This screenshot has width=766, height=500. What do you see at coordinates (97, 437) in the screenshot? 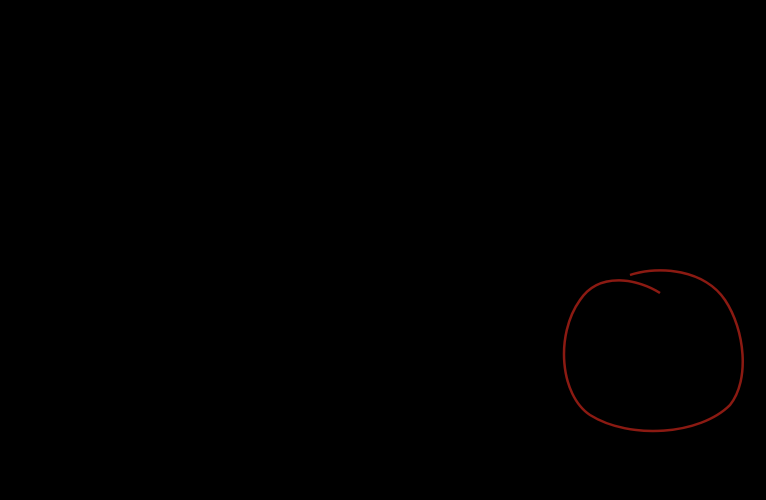
I see `x-tick-label: 0.95` at bounding box center [97, 437].